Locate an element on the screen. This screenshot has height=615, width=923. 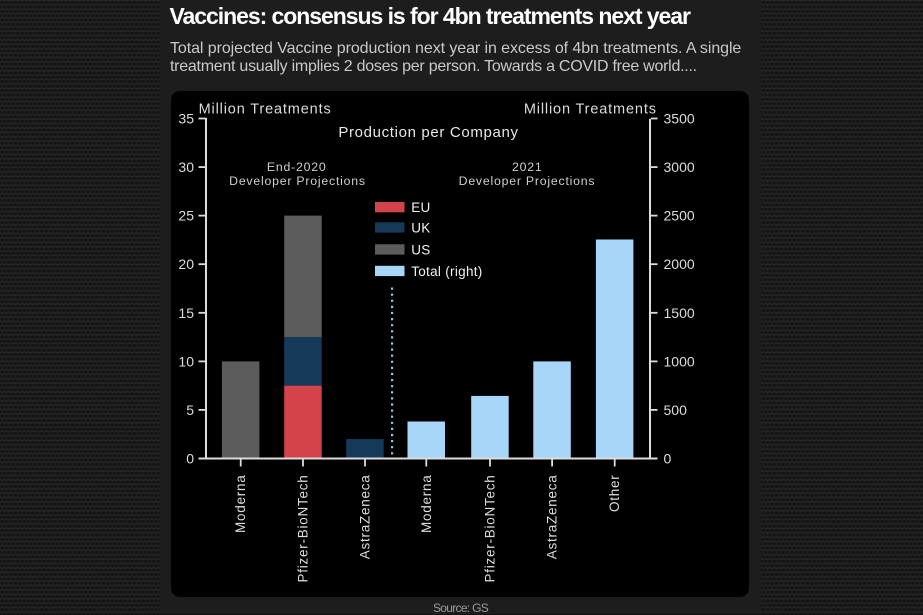
svg-text: 3000 is located at coordinates (678, 167).